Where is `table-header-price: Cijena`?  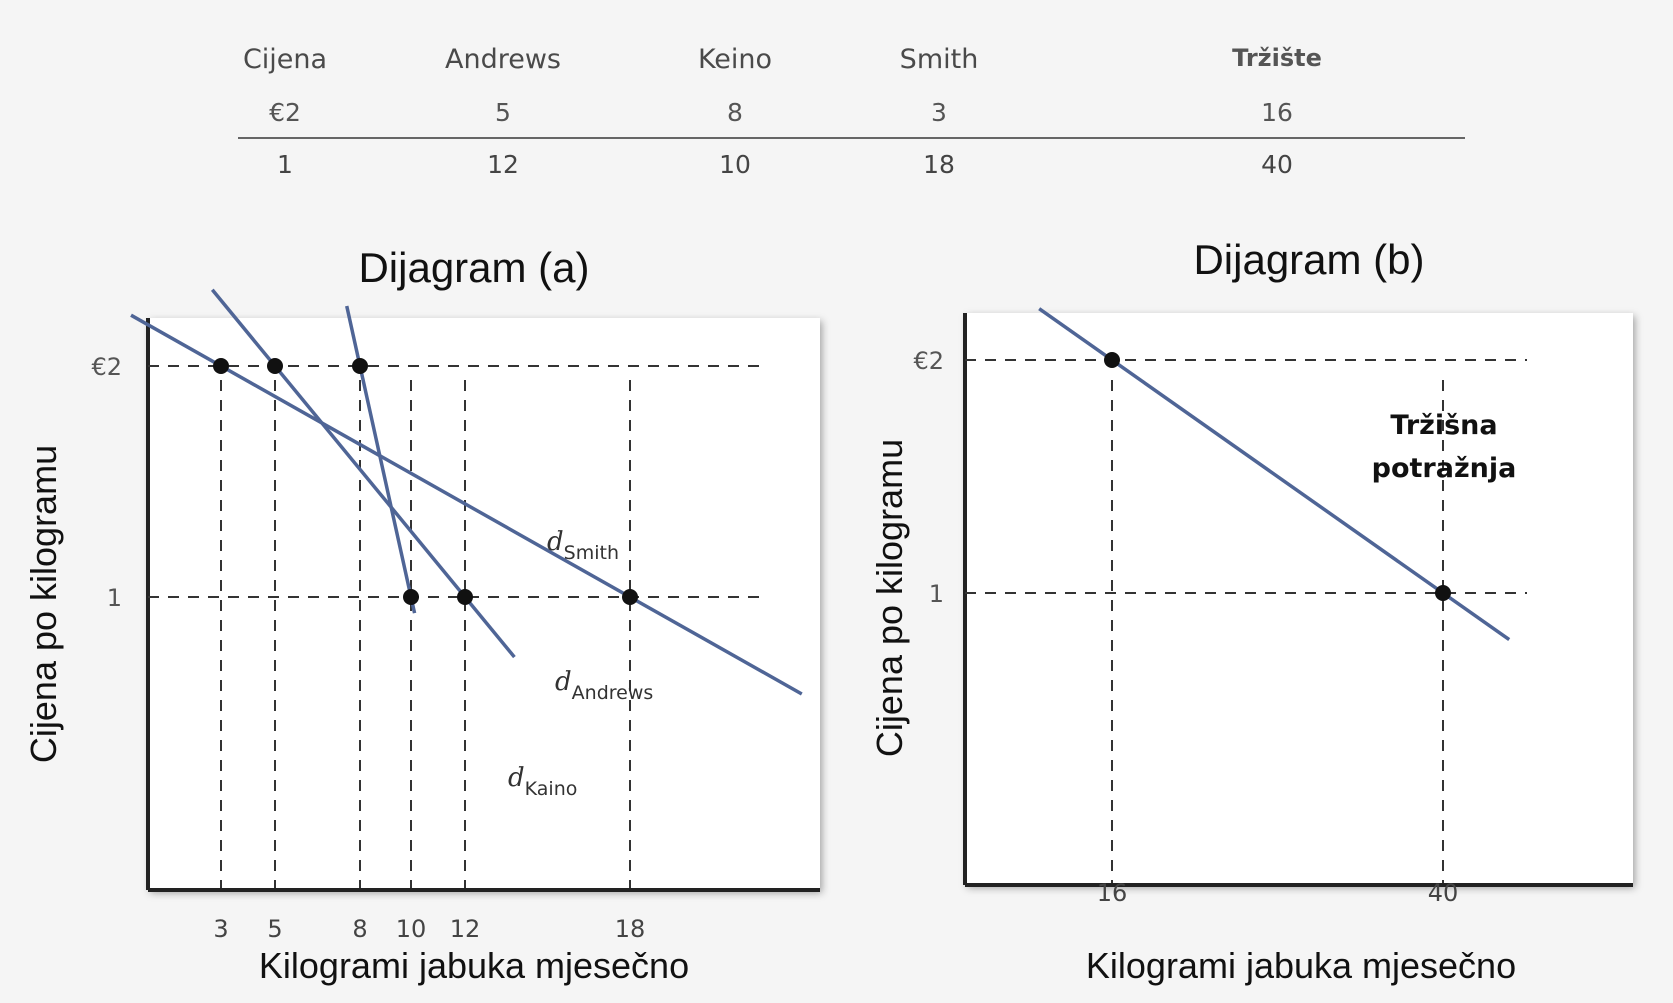 table-header-price: Cijena is located at coordinates (285, 59).